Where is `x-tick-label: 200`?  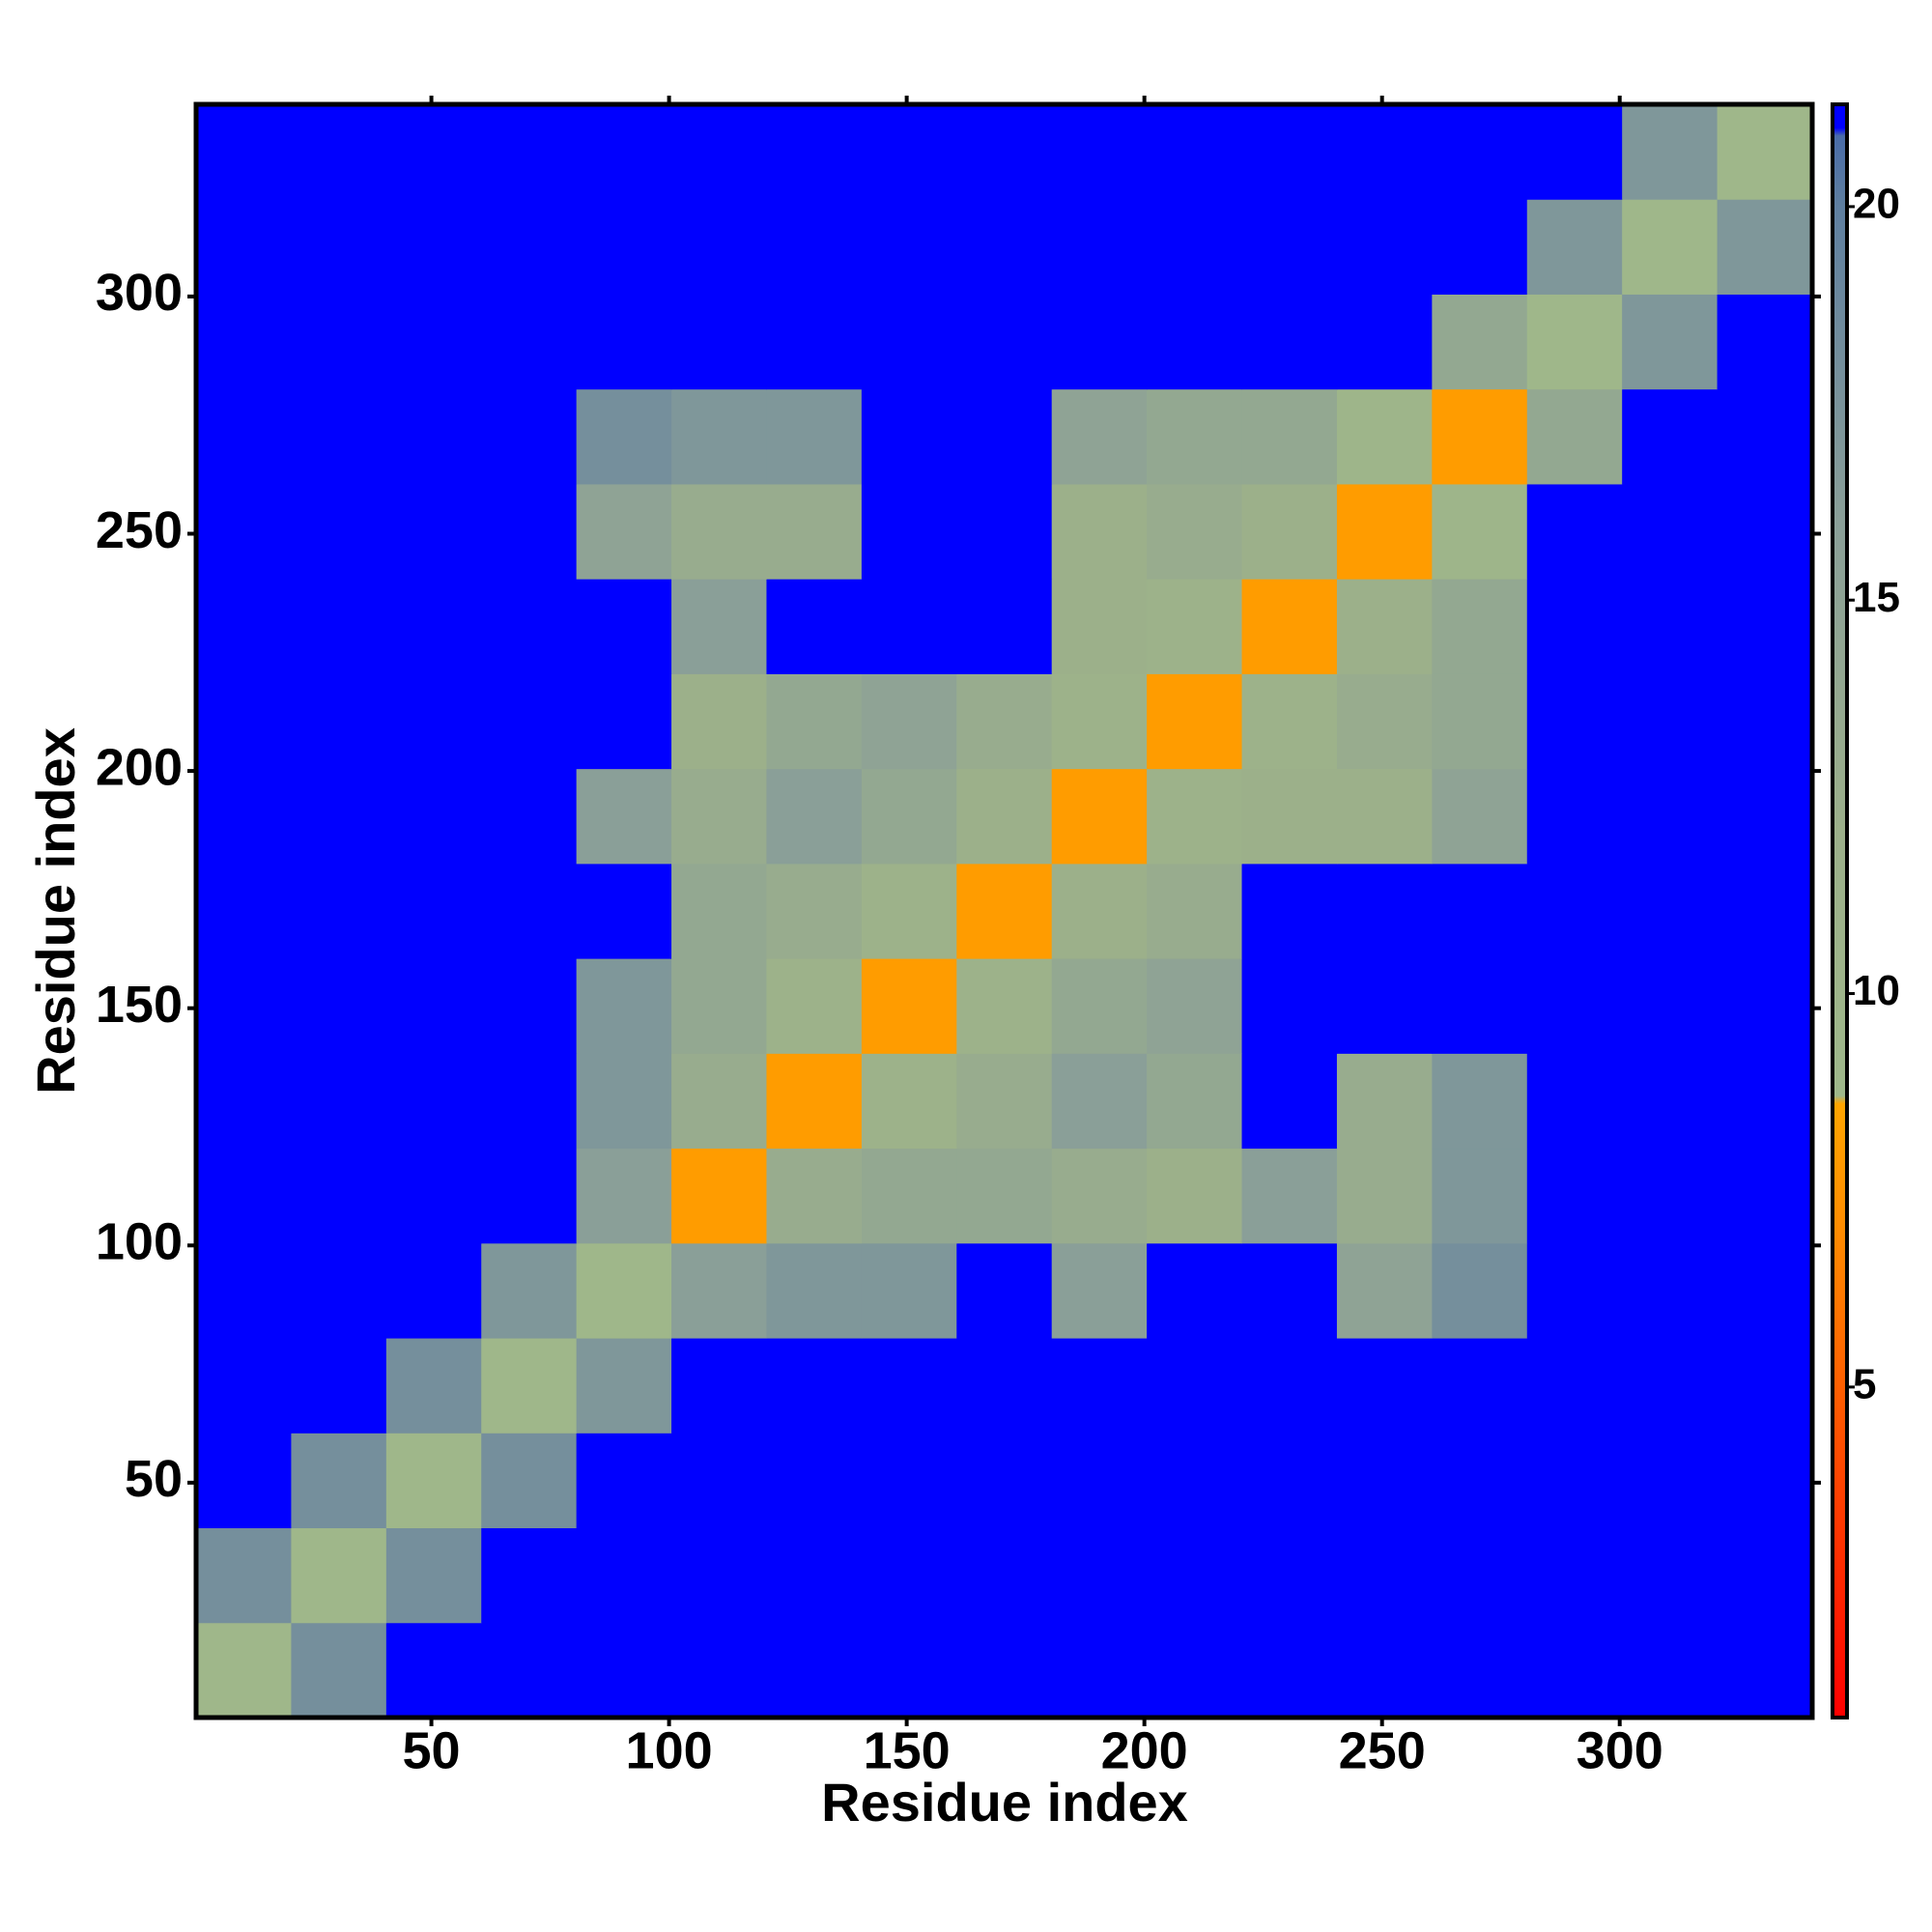
x-tick-label: 200 is located at coordinates (1144, 1750).